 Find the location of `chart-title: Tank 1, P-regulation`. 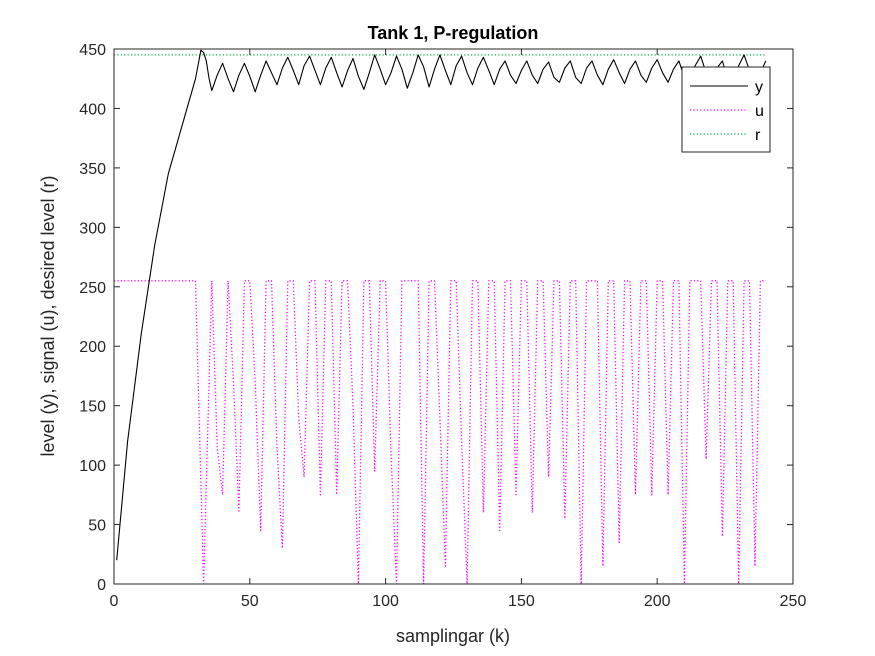

chart-title: Tank 1, P-regulation is located at coordinates (453, 33).